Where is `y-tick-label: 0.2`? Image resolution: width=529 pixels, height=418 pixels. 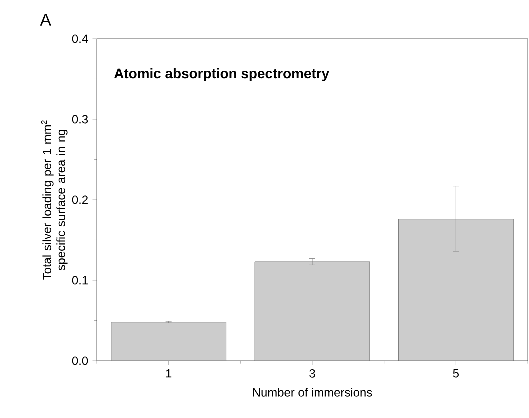
y-tick-label: 0.2 is located at coordinates (80, 200).